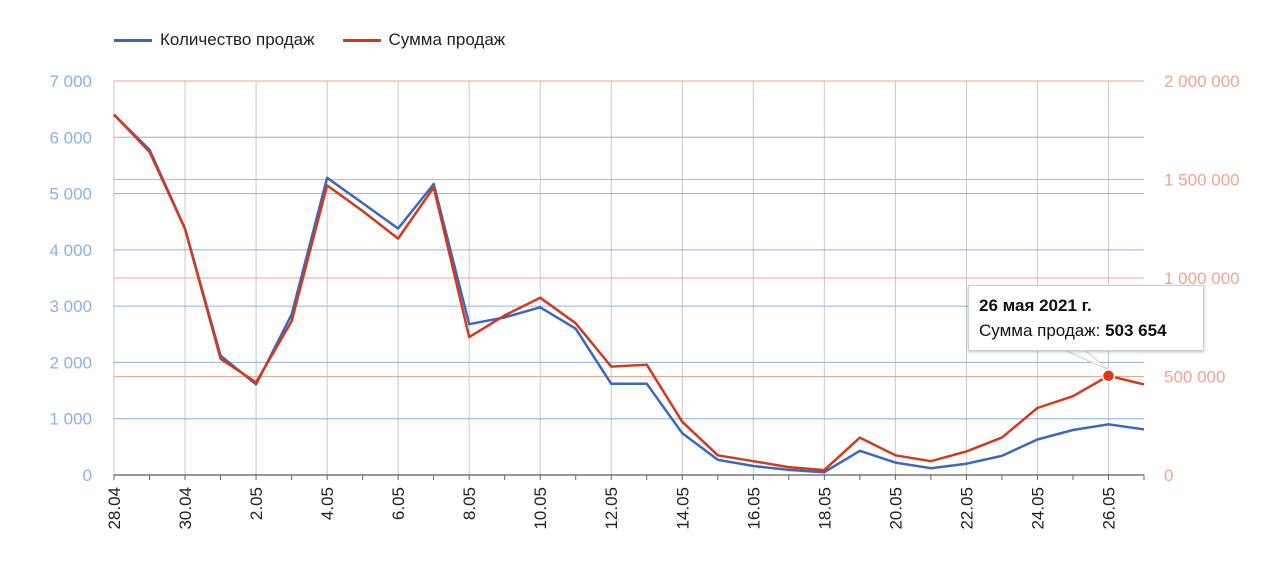 The width and height of the screenshot is (1280, 577). What do you see at coordinates (87, 475) in the screenshot?
I see `y-left-tick-label: 0` at bounding box center [87, 475].